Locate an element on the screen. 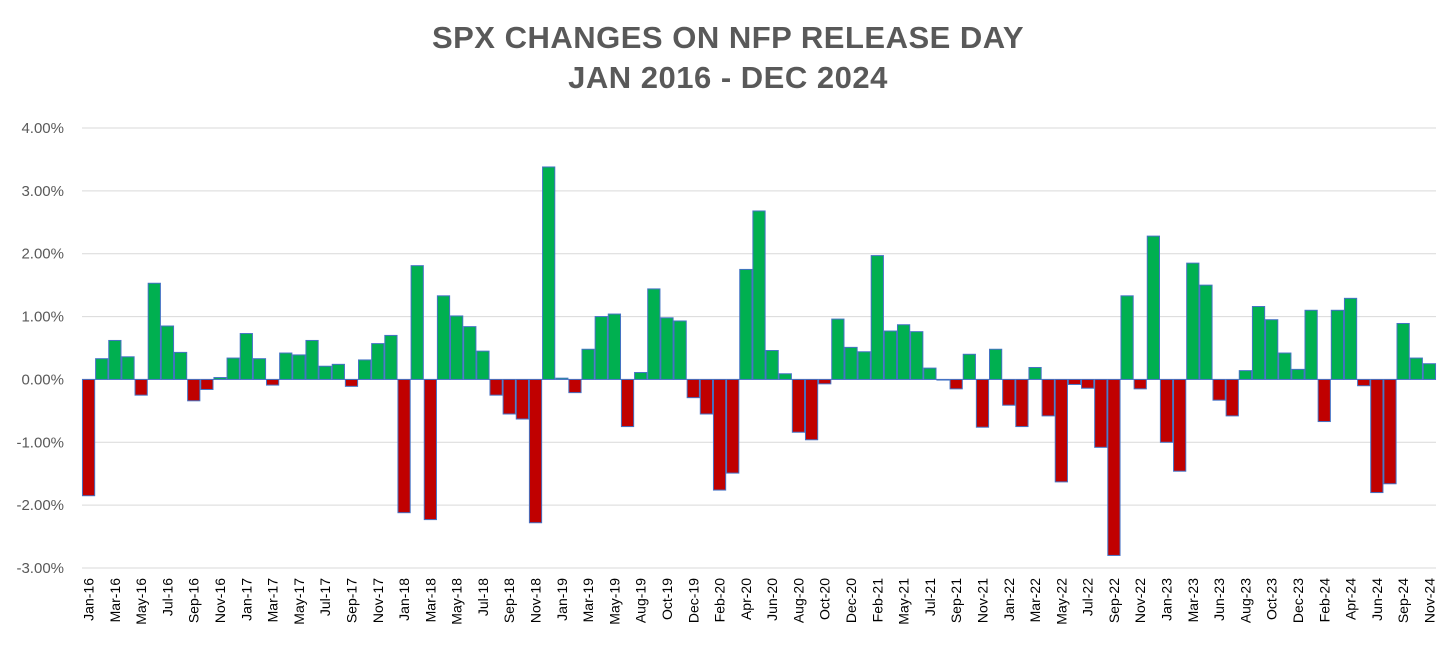 This screenshot has width=1456, height=649. x-tick-label: Aug-20 is located at coordinates (798, 600).